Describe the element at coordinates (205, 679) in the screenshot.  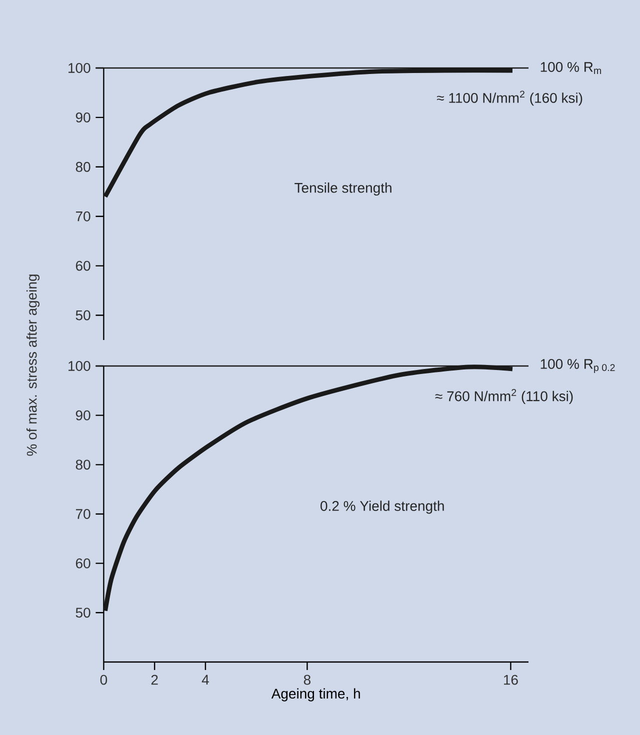
I see `x-tick-label: 4` at that location.